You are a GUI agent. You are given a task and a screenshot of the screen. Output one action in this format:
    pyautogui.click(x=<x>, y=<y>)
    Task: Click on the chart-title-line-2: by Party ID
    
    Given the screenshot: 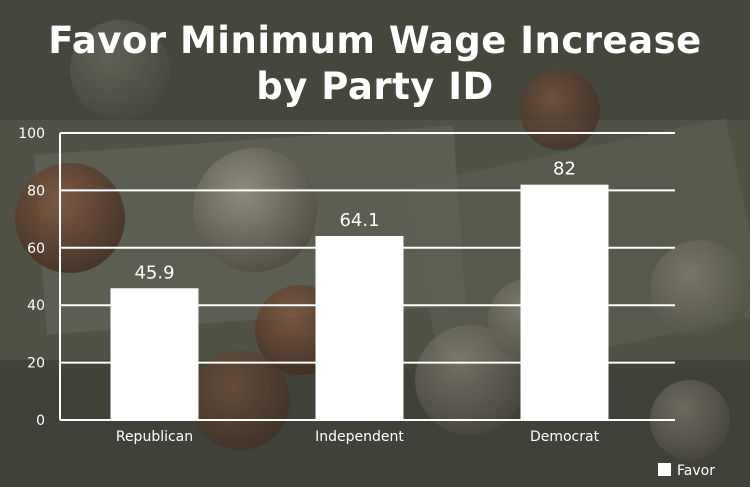 What is the action you would take?
    pyautogui.click(x=375, y=86)
    